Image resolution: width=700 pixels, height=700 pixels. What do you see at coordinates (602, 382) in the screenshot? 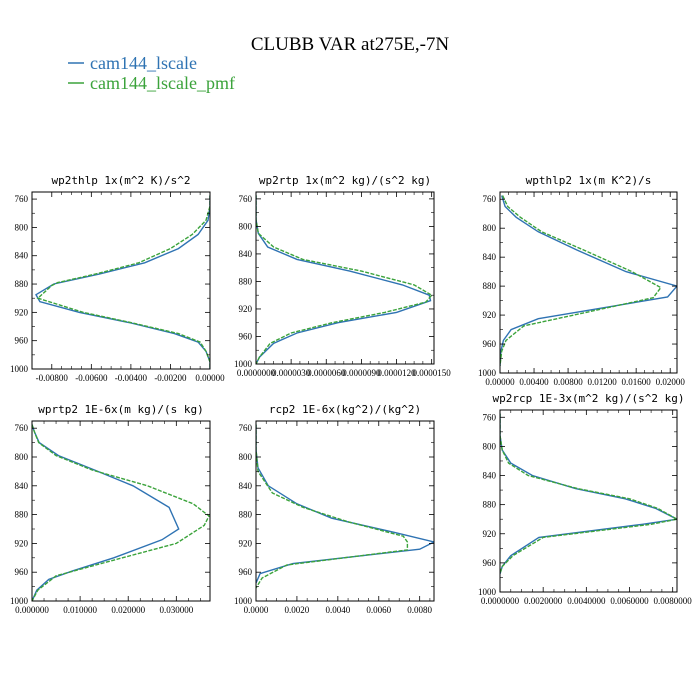
I see `x-tick-label: 0.01200` at bounding box center [602, 382].